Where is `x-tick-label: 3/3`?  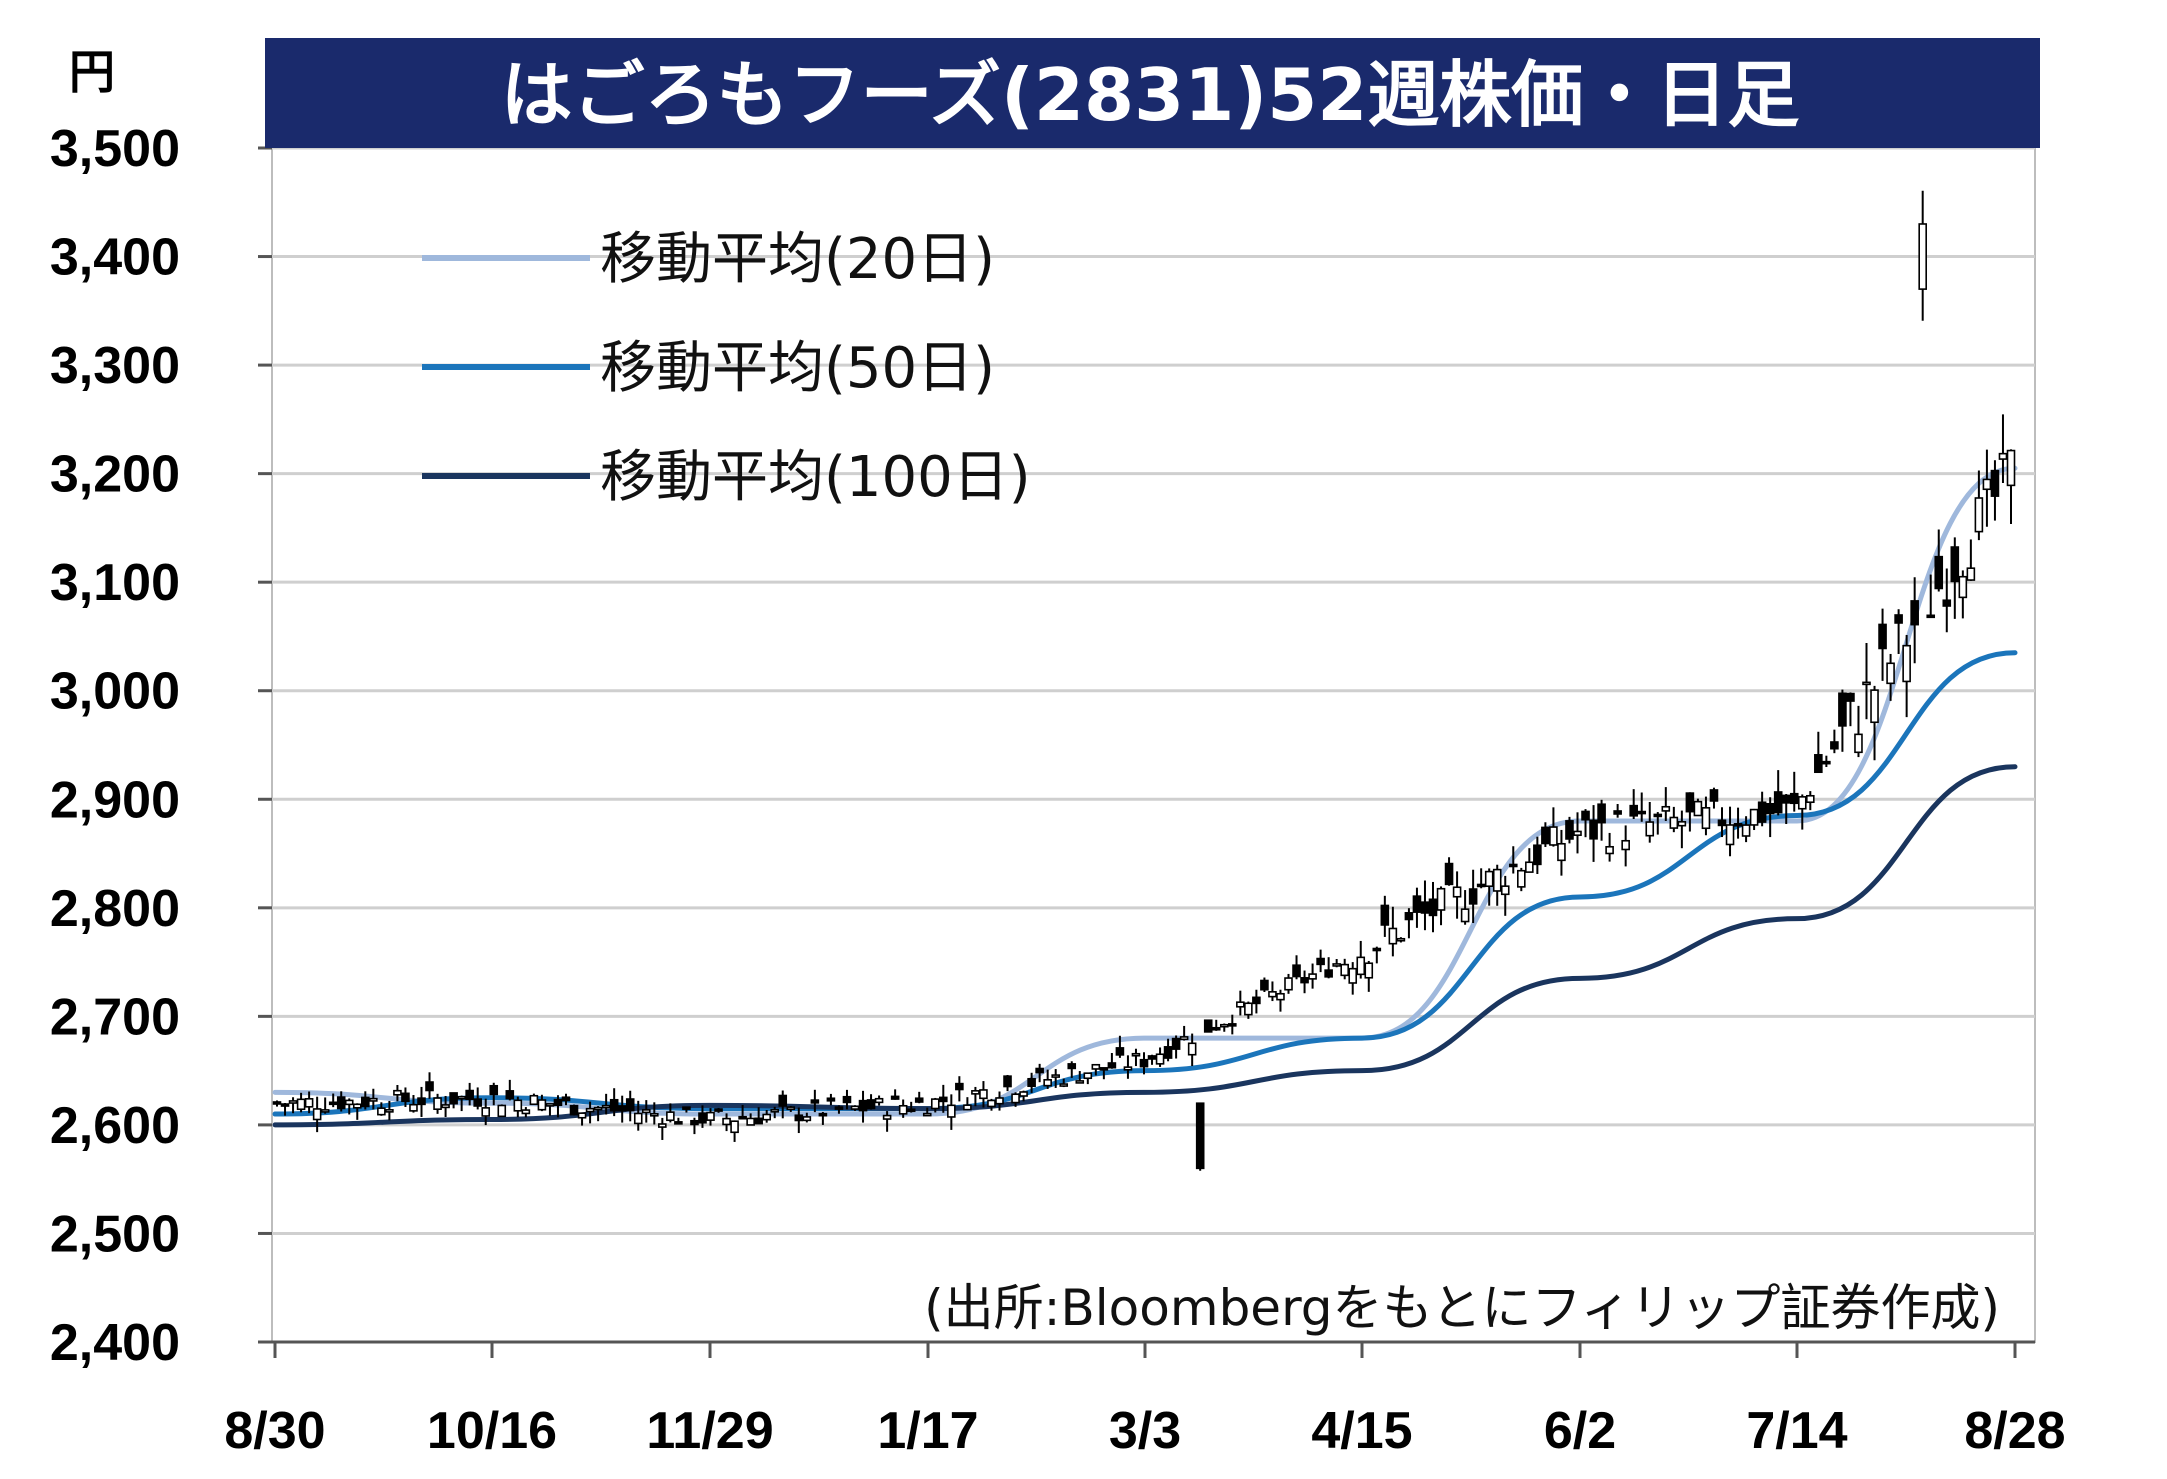
x-tick-label: 3/3 is located at coordinates (1145, 1431).